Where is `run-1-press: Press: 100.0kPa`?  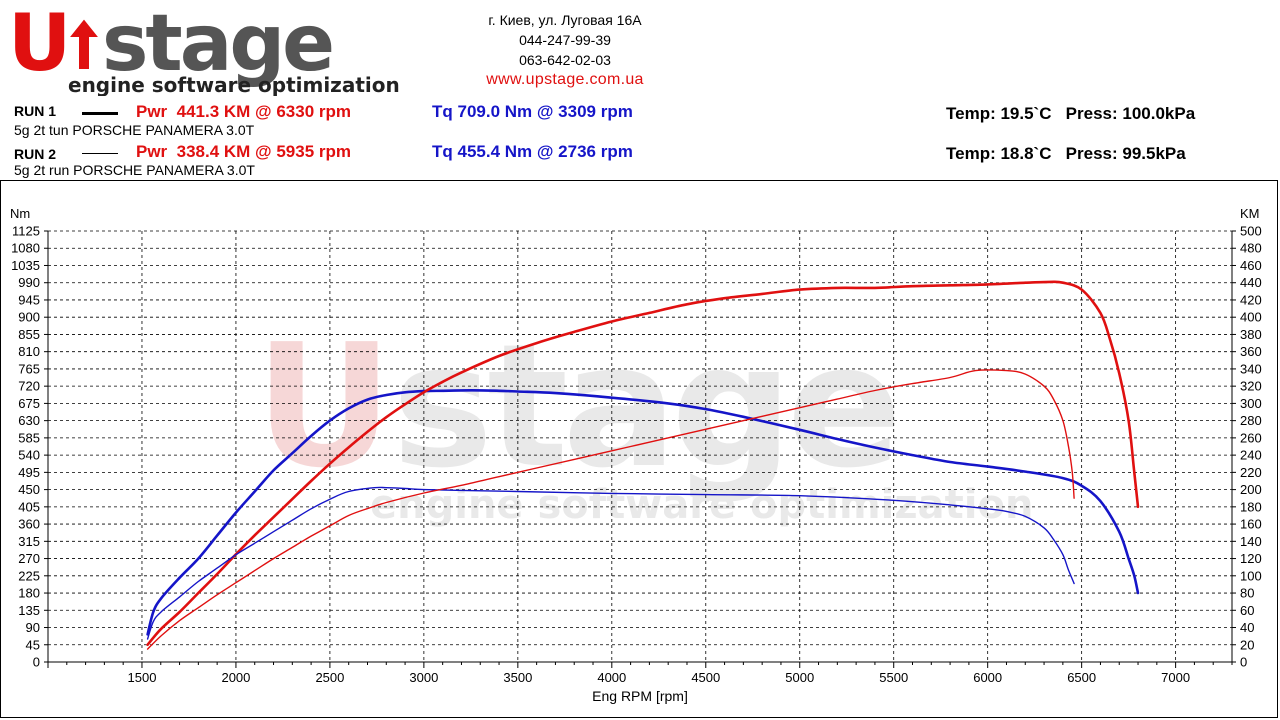
run-1-press: Press: 100.0kPa is located at coordinates (1130, 113).